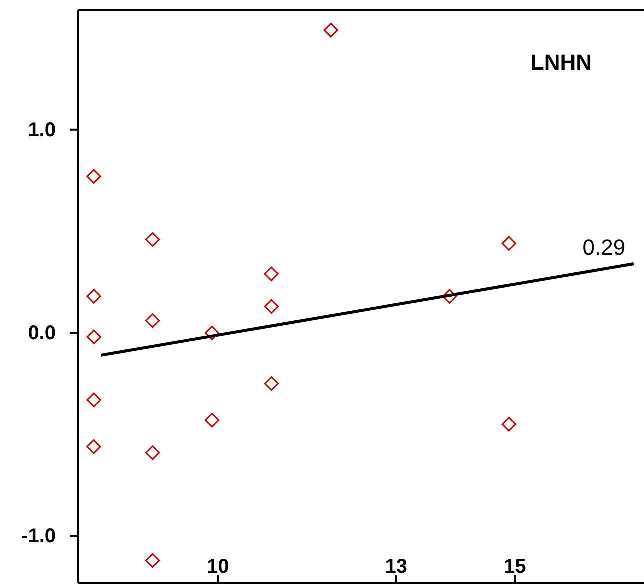  Describe the element at coordinates (42, 333) in the screenshot. I see `y-tick-label: 0.0` at that location.